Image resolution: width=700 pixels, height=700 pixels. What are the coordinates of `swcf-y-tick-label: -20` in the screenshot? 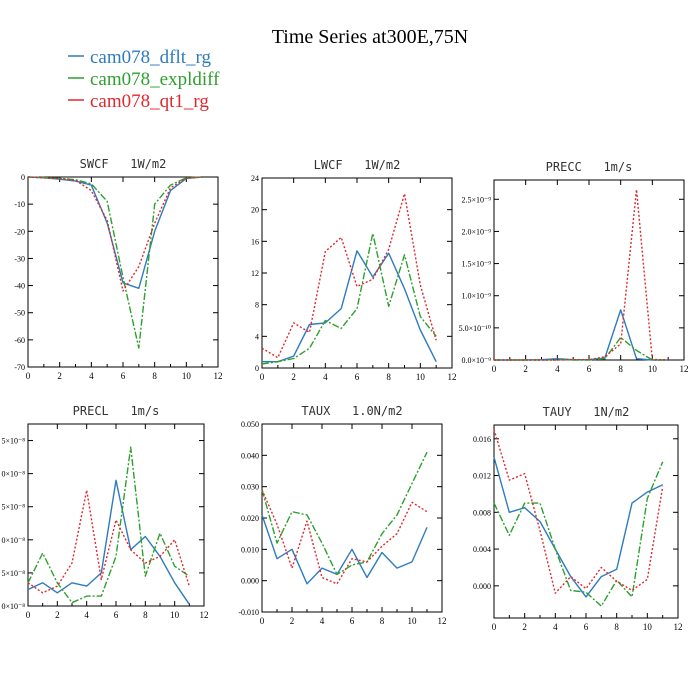 It's located at (19, 231).